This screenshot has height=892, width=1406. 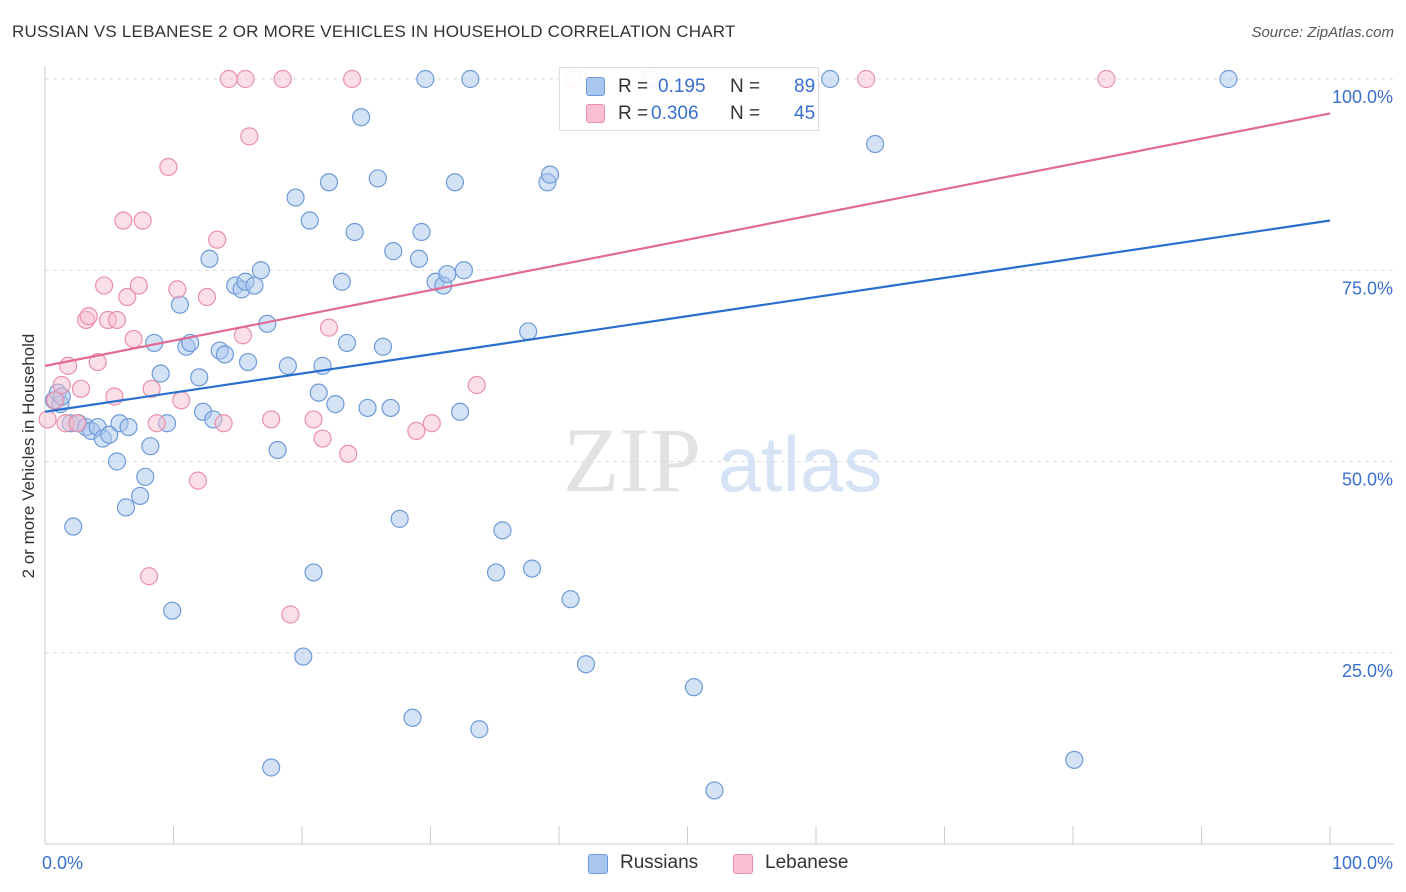 What do you see at coordinates (1322, 32) in the screenshot?
I see `source-label: Source: ZipAtlas.com` at bounding box center [1322, 32].